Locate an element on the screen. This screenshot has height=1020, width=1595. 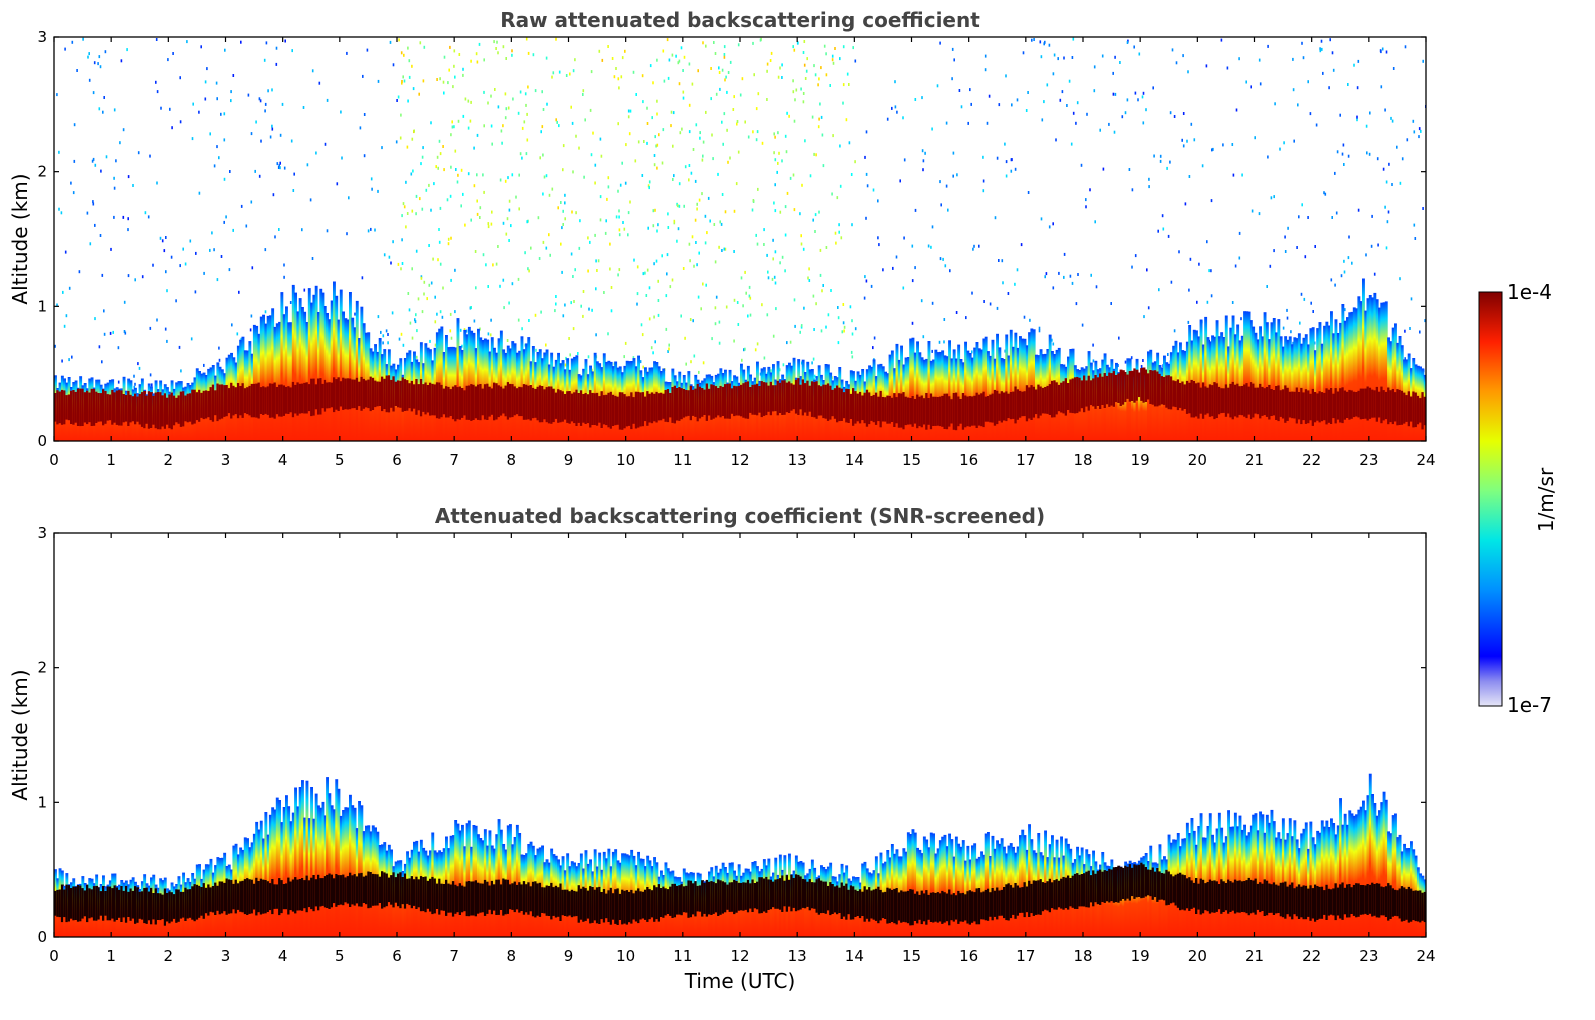
raw-y-axis-label: Altitude (km) is located at coordinates (20, 238).